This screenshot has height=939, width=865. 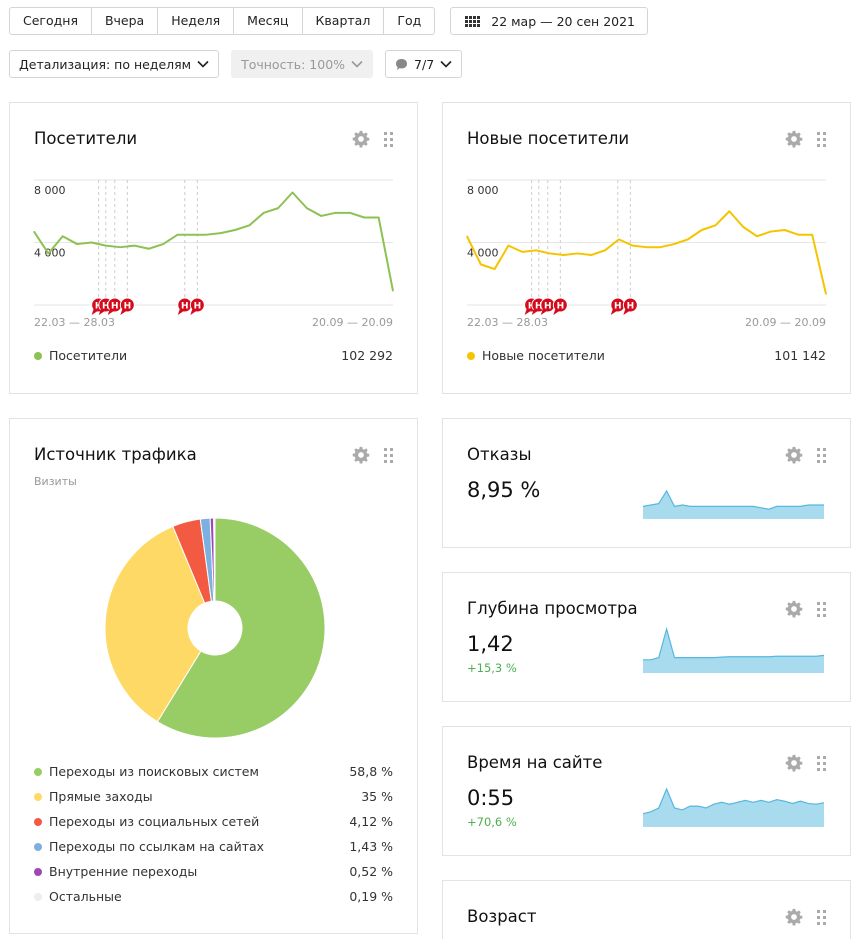 I want to click on legend-value: 58,8 %, so click(x=371, y=771).